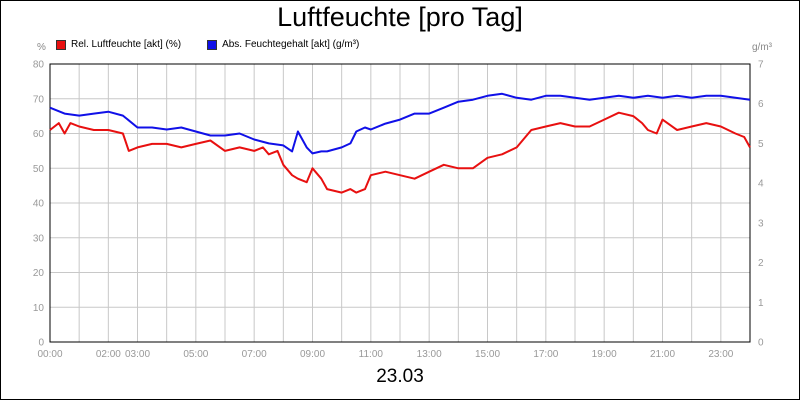 Image resolution: width=800 pixels, height=400 pixels. What do you see at coordinates (761, 104) in the screenshot?
I see `y-right-tick-label: 6` at bounding box center [761, 104].